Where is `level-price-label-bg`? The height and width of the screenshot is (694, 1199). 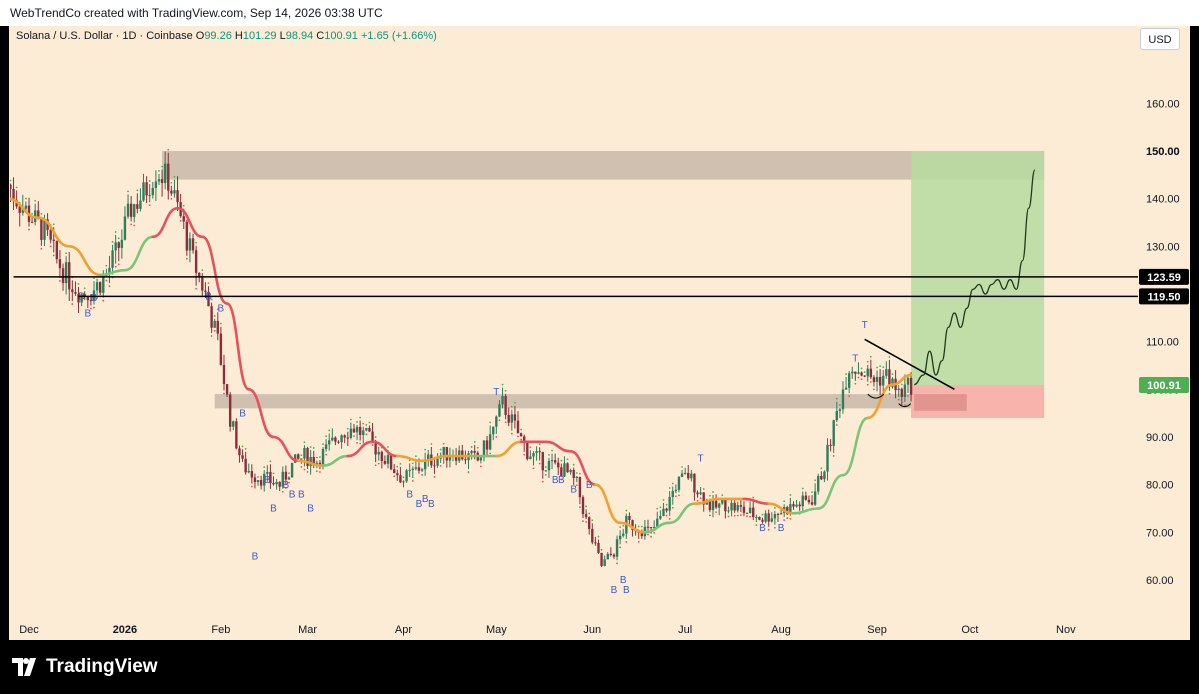
level-price-label-bg is located at coordinates (1164, 276).